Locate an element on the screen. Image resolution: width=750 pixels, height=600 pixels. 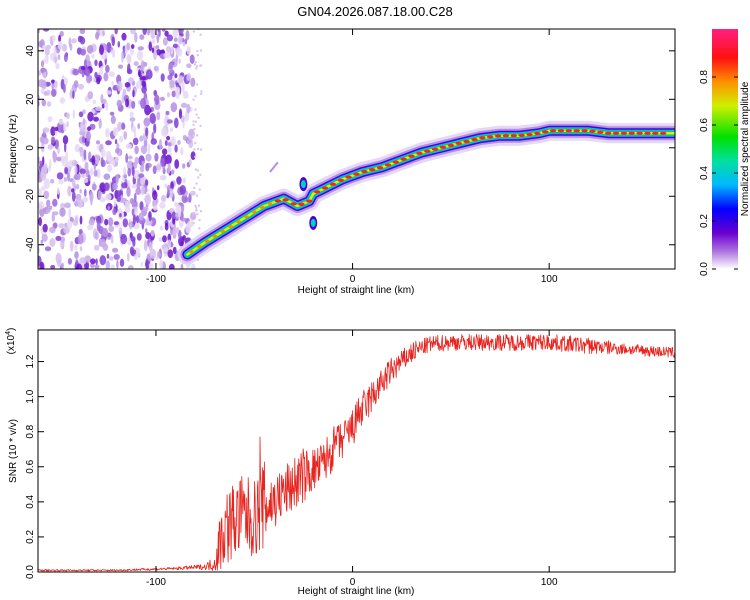
y-tick-label: 1.2 is located at coordinates (30, 361).